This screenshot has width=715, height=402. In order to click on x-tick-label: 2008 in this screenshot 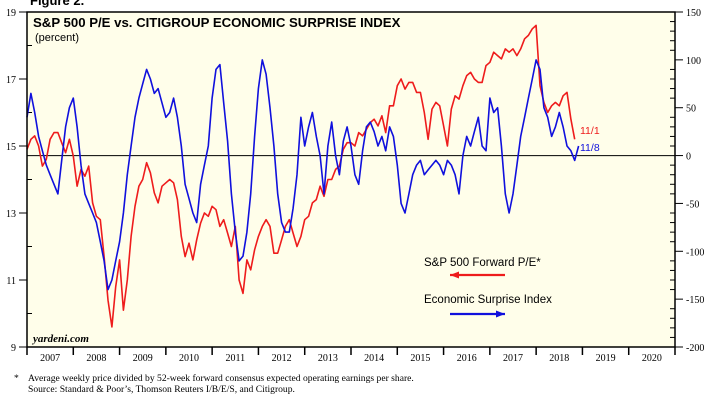, I will do `click(96, 358)`.